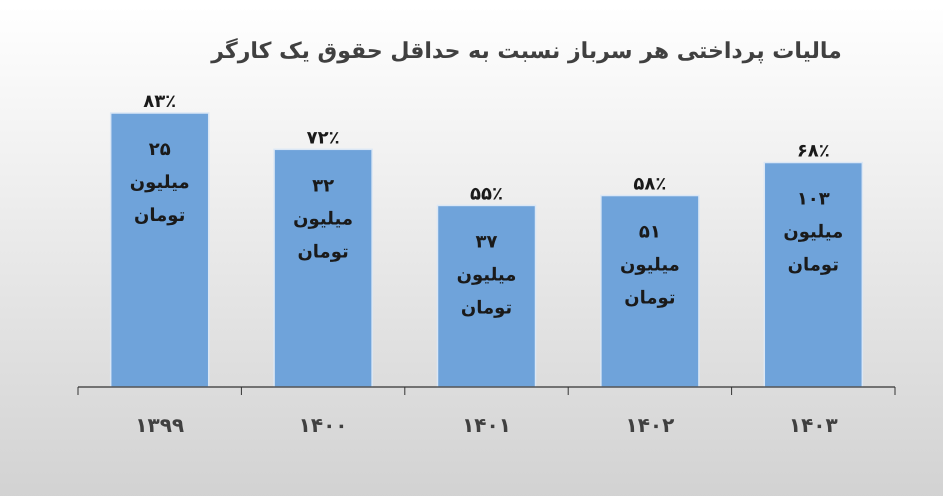  Describe the element at coordinates (323, 137) in the screenshot. I see `data-label: ۷۲٪` at that location.